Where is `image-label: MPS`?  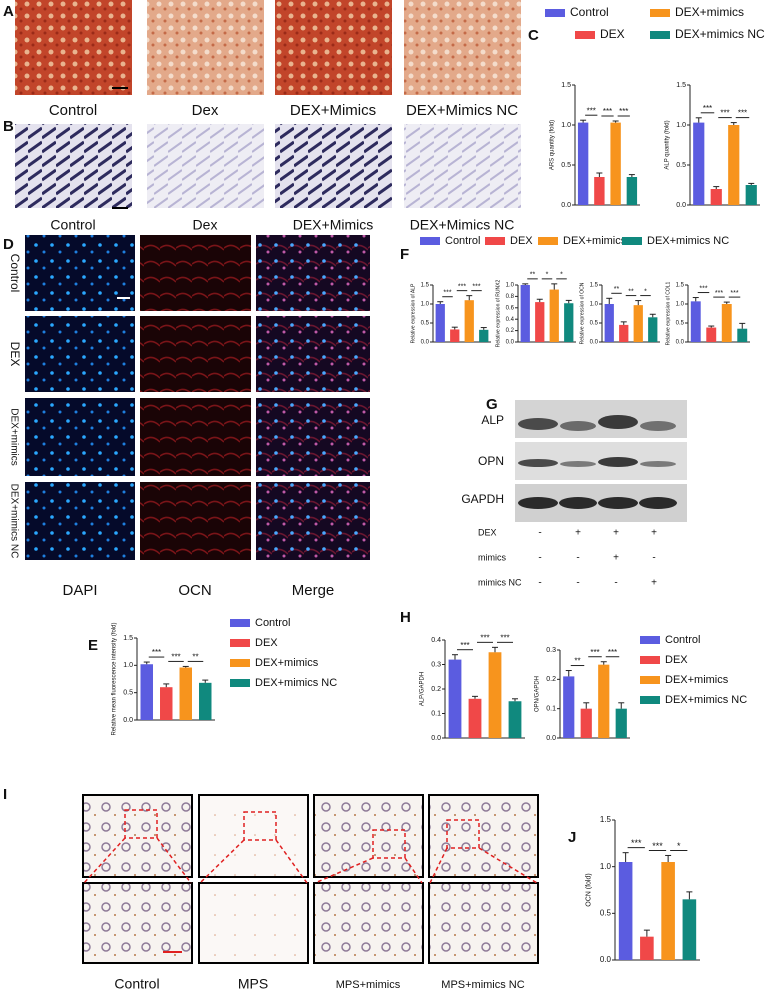
image-label: MPS is located at coordinates (253, 984).